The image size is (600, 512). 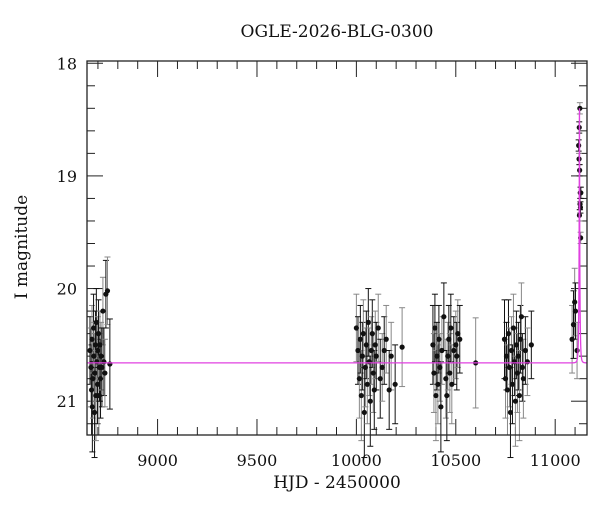 I want to click on svg-text: 10500, so click(x=455, y=460).